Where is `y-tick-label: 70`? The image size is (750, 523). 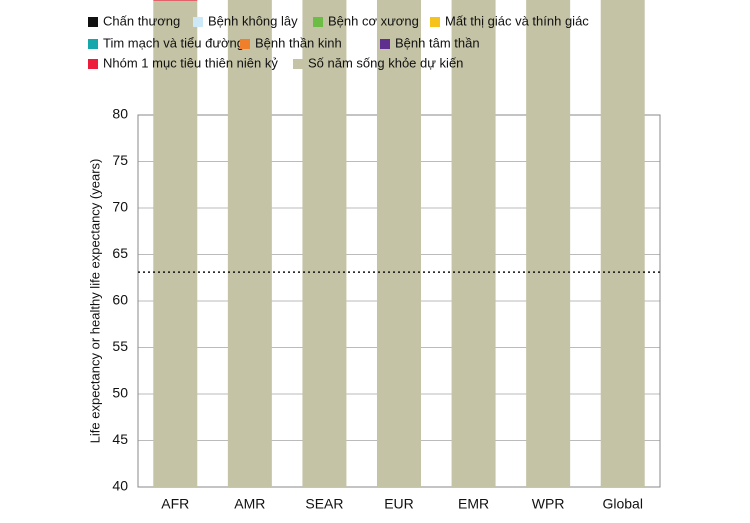 y-tick-label: 70 is located at coordinates (120, 207).